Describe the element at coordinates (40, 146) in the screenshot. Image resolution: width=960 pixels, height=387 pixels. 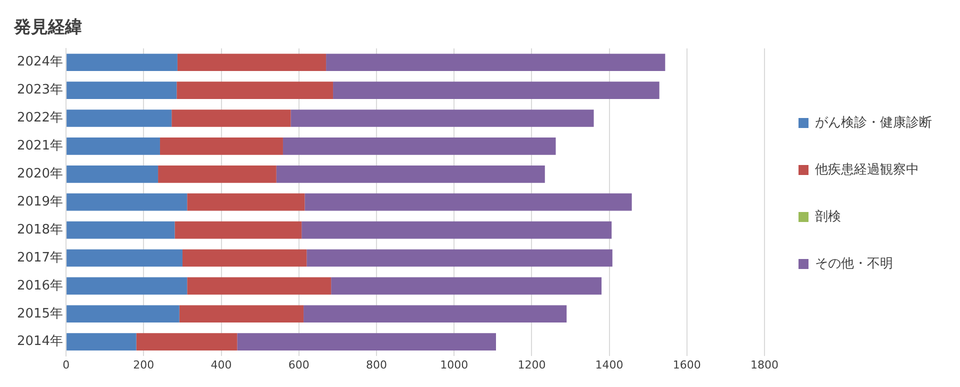
I see `y-tick-label: 2021年` at that location.